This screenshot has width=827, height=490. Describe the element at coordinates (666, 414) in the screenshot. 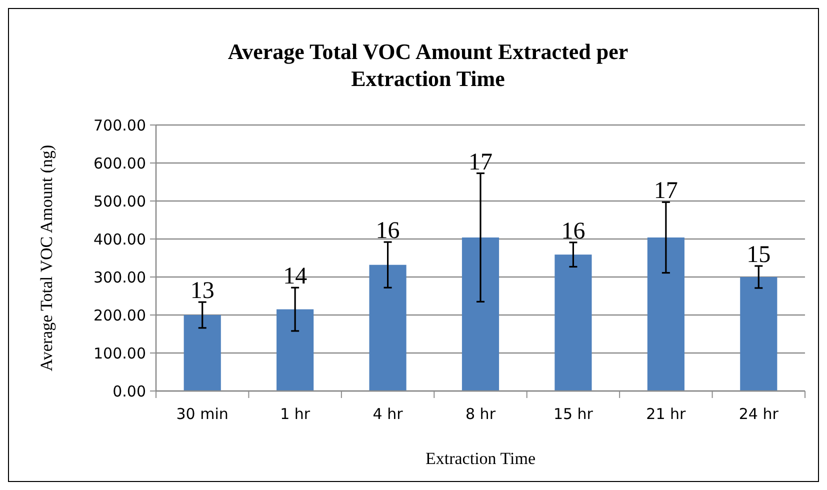

I see `x-tick-label: 21 hr` at that location.